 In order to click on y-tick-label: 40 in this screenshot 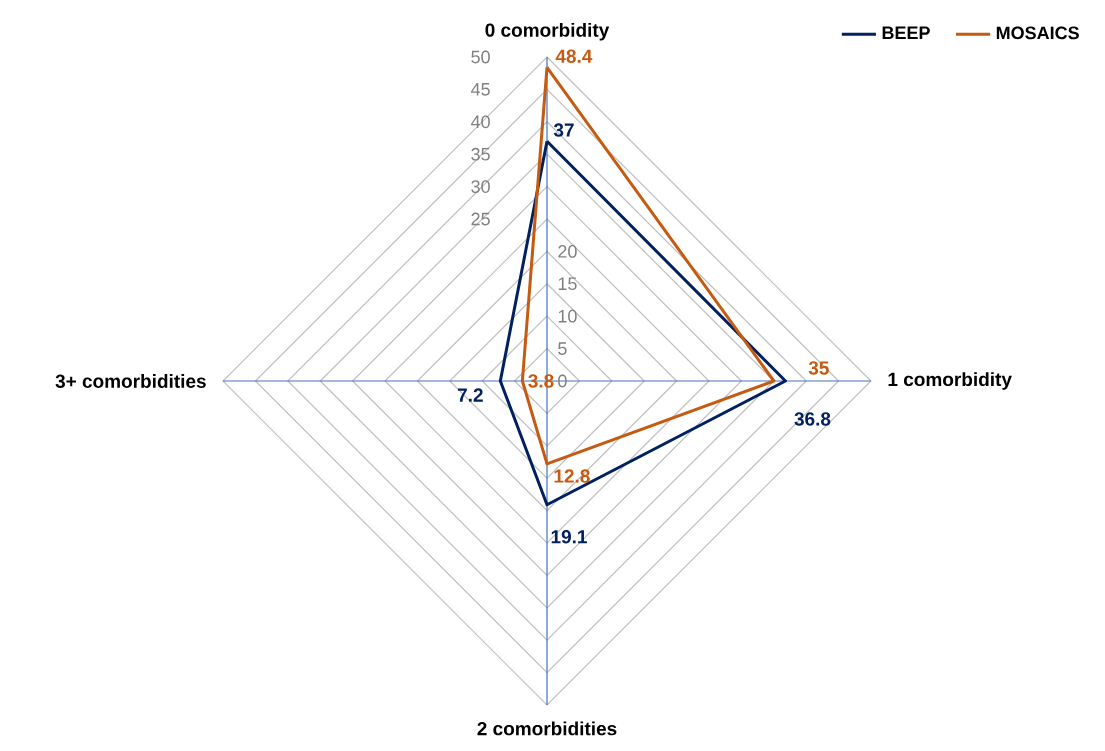, I will do `click(480, 122)`.